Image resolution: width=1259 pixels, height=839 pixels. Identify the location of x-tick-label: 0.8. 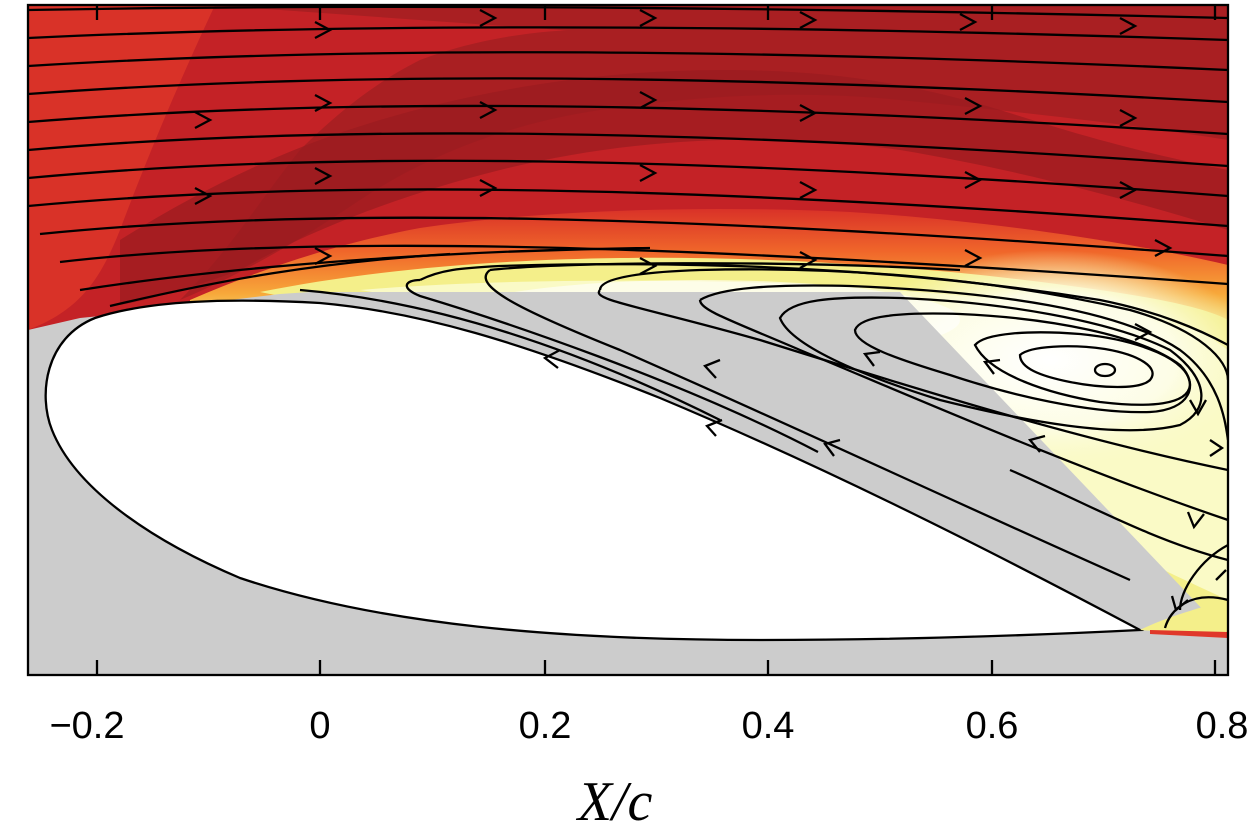
(1222, 726).